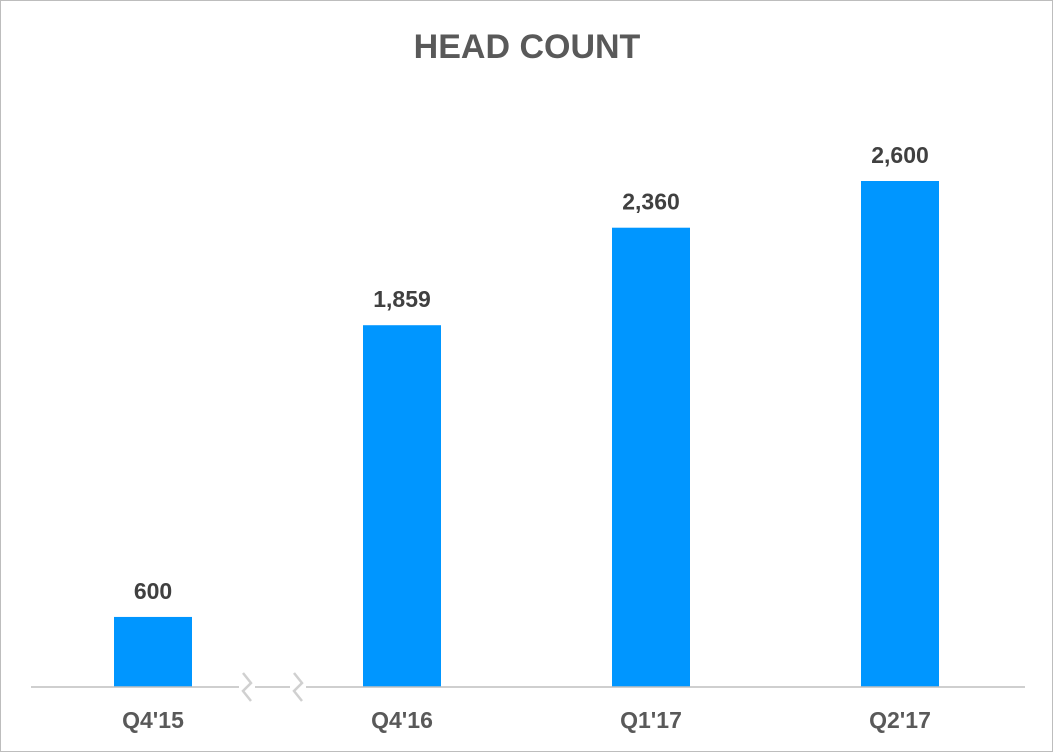  What do you see at coordinates (900, 720) in the screenshot?
I see `category-label-4: Q2'17` at bounding box center [900, 720].